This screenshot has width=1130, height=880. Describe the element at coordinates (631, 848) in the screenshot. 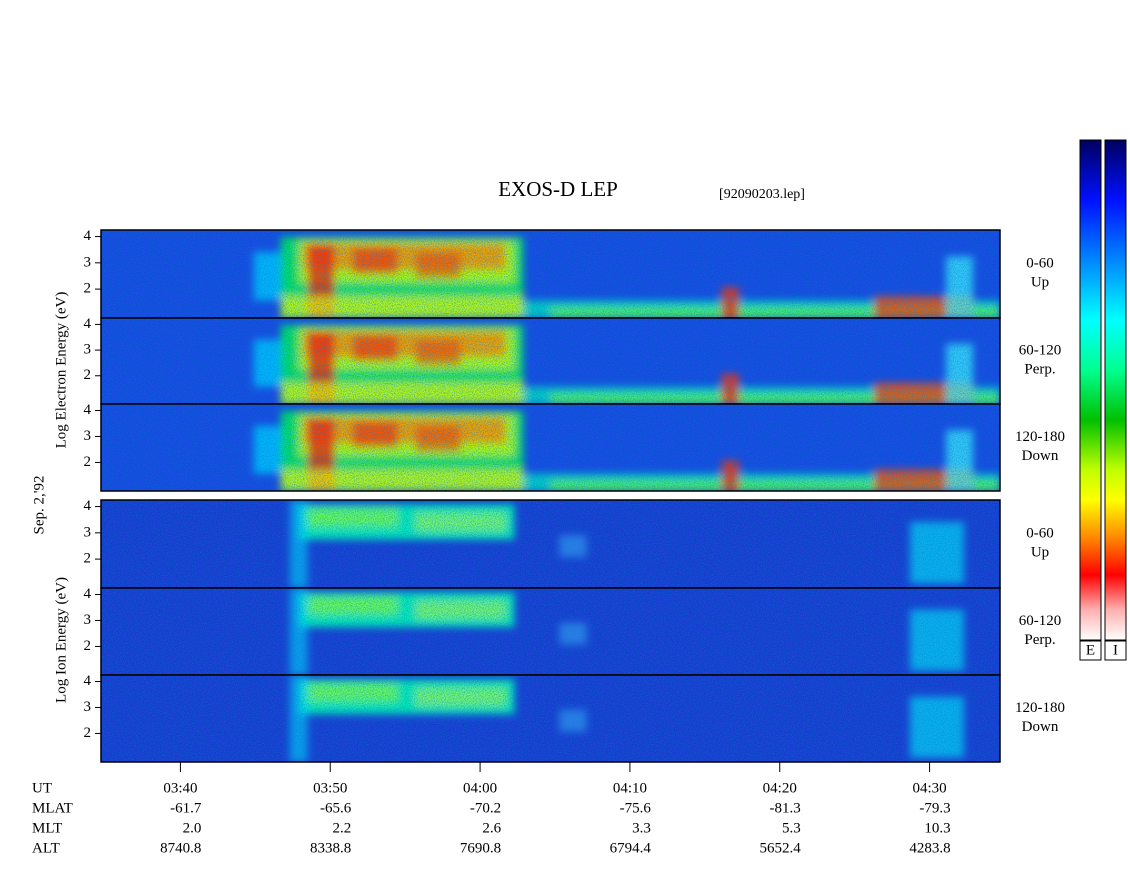

I see `ephemeris-value: 6794.4` at that location.